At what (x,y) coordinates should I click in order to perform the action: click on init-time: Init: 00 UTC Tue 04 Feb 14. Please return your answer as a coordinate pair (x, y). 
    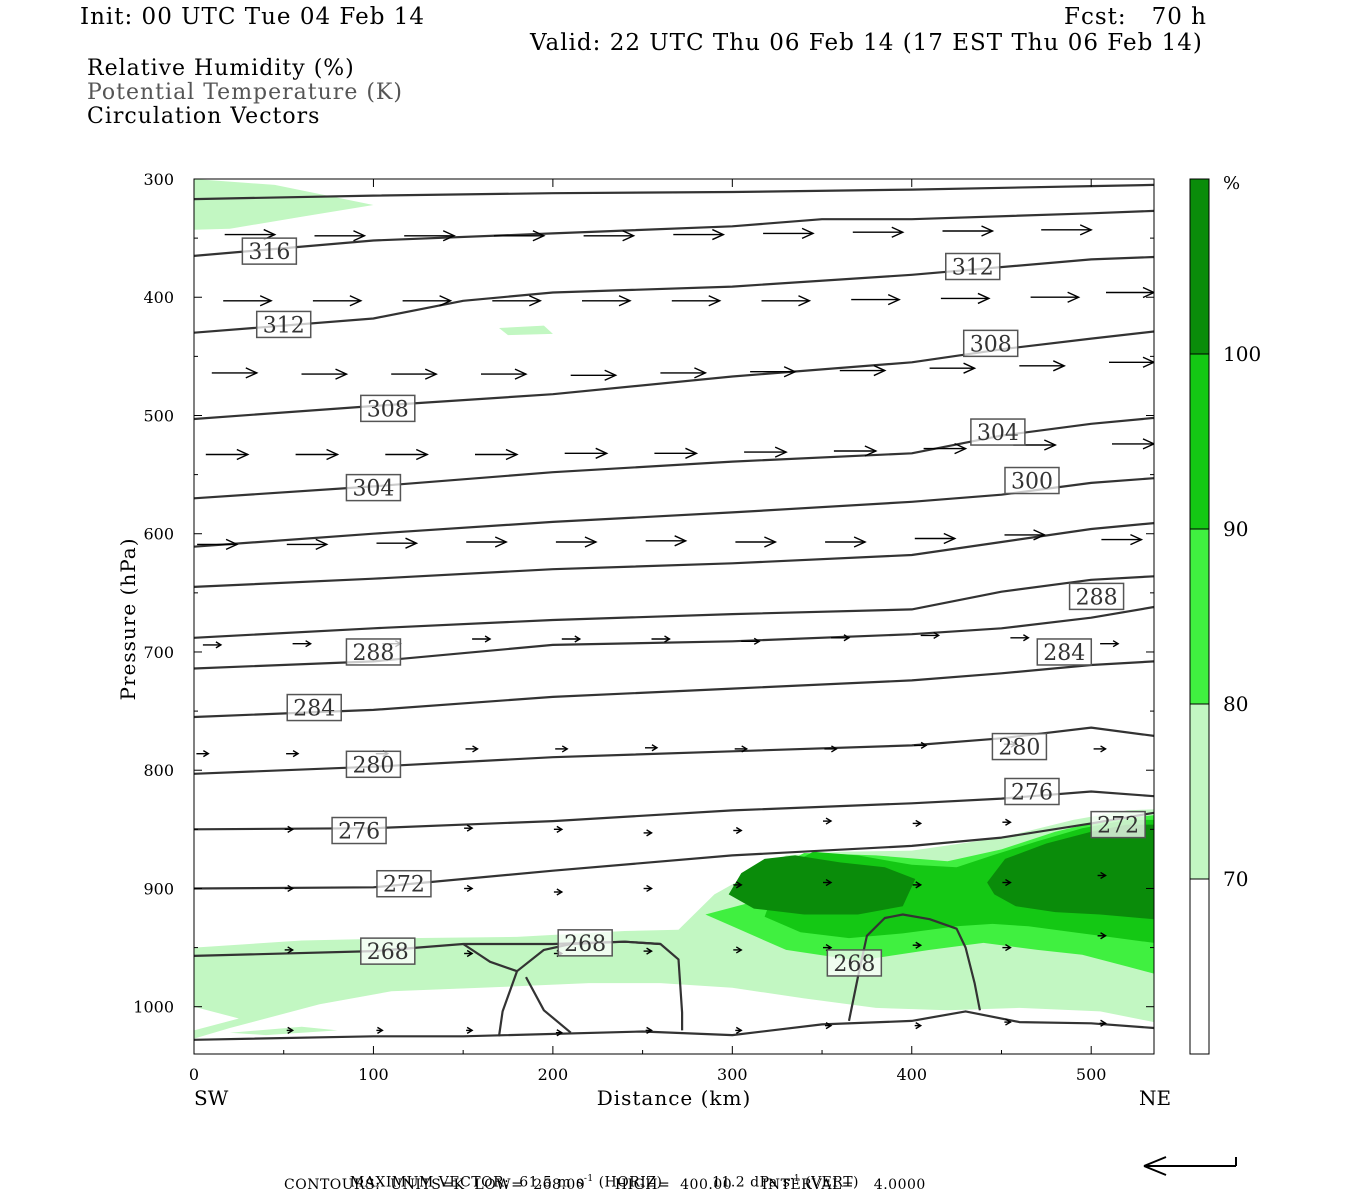
    Looking at the image, I should click on (253, 17).